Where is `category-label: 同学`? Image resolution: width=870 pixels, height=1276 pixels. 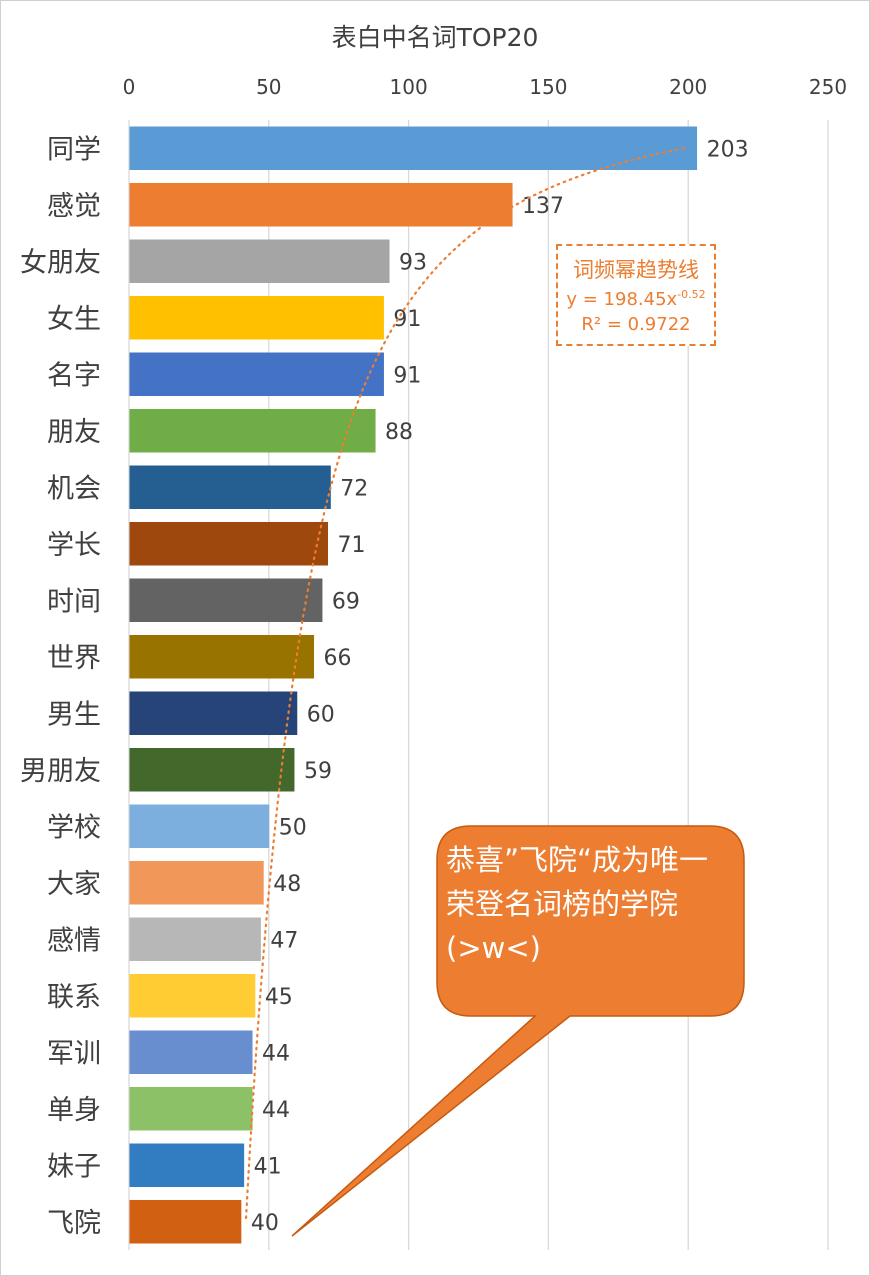
category-label: 同学 is located at coordinates (74, 149).